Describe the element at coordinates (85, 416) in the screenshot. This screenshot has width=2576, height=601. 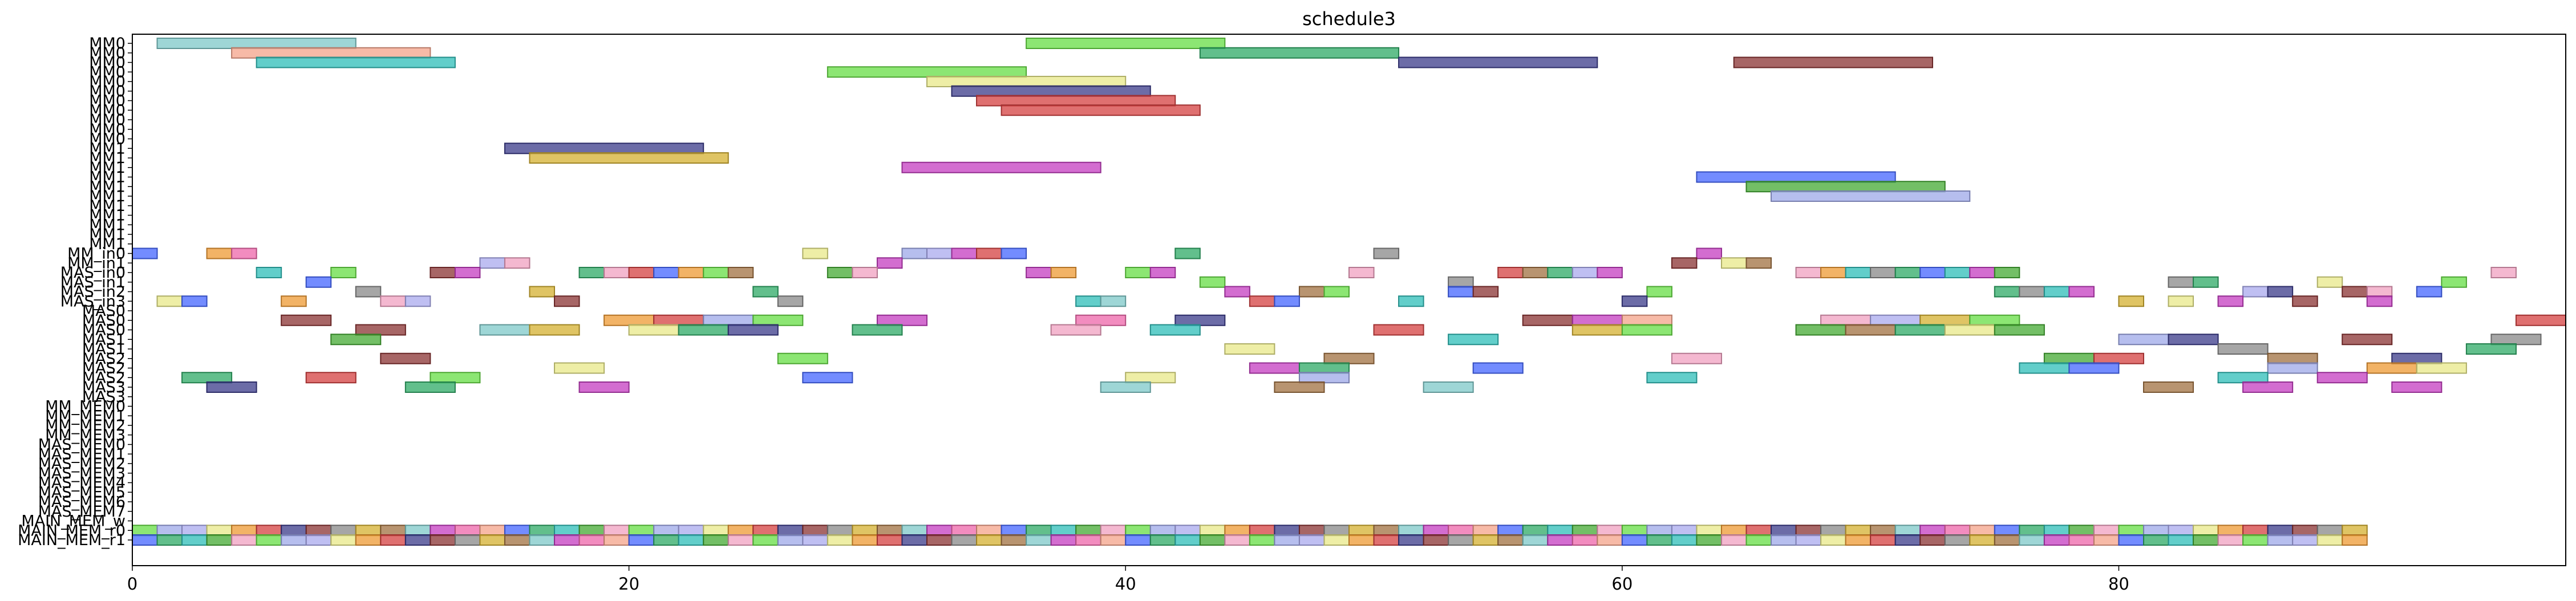
I see `y-tick-label: MM_MEM1` at that location.